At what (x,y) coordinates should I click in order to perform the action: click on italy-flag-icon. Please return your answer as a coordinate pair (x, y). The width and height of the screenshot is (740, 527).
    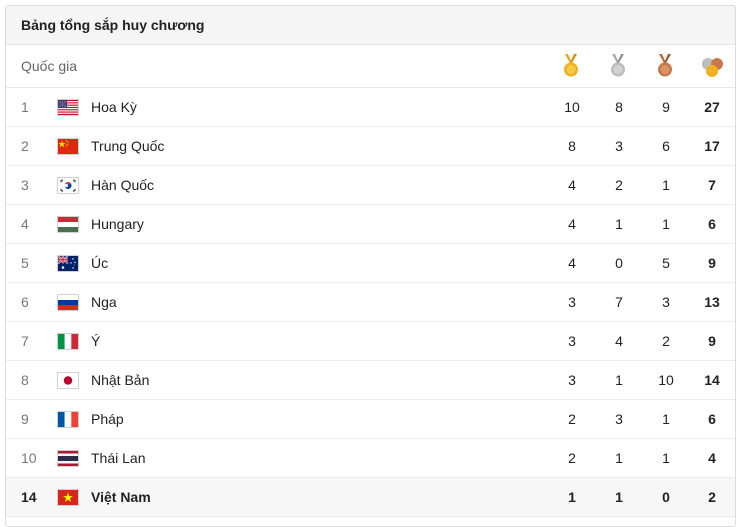
    Looking at the image, I should click on (68, 341).